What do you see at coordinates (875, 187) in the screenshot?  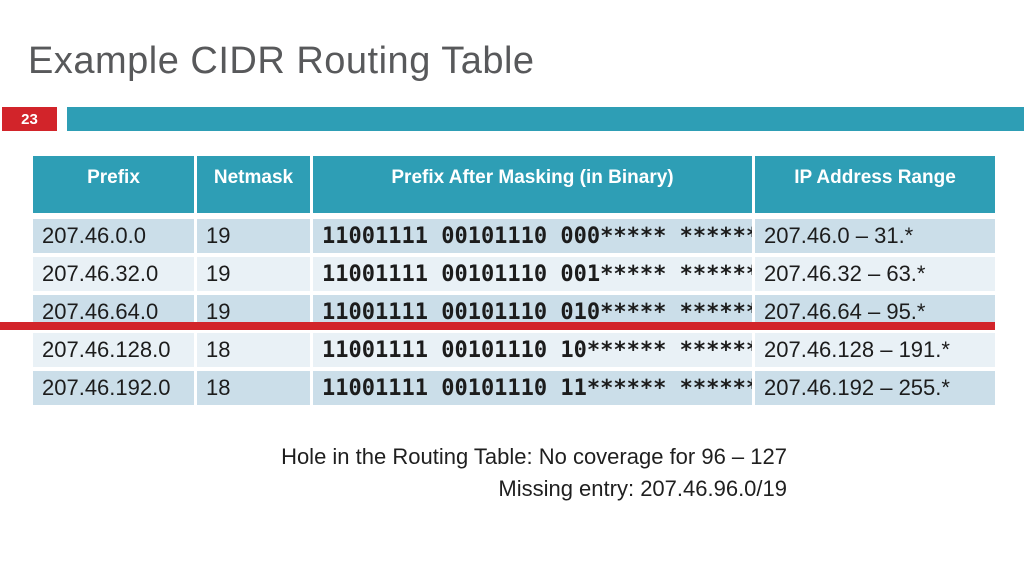 I see `column-header-range: IP Address Range` at bounding box center [875, 187].